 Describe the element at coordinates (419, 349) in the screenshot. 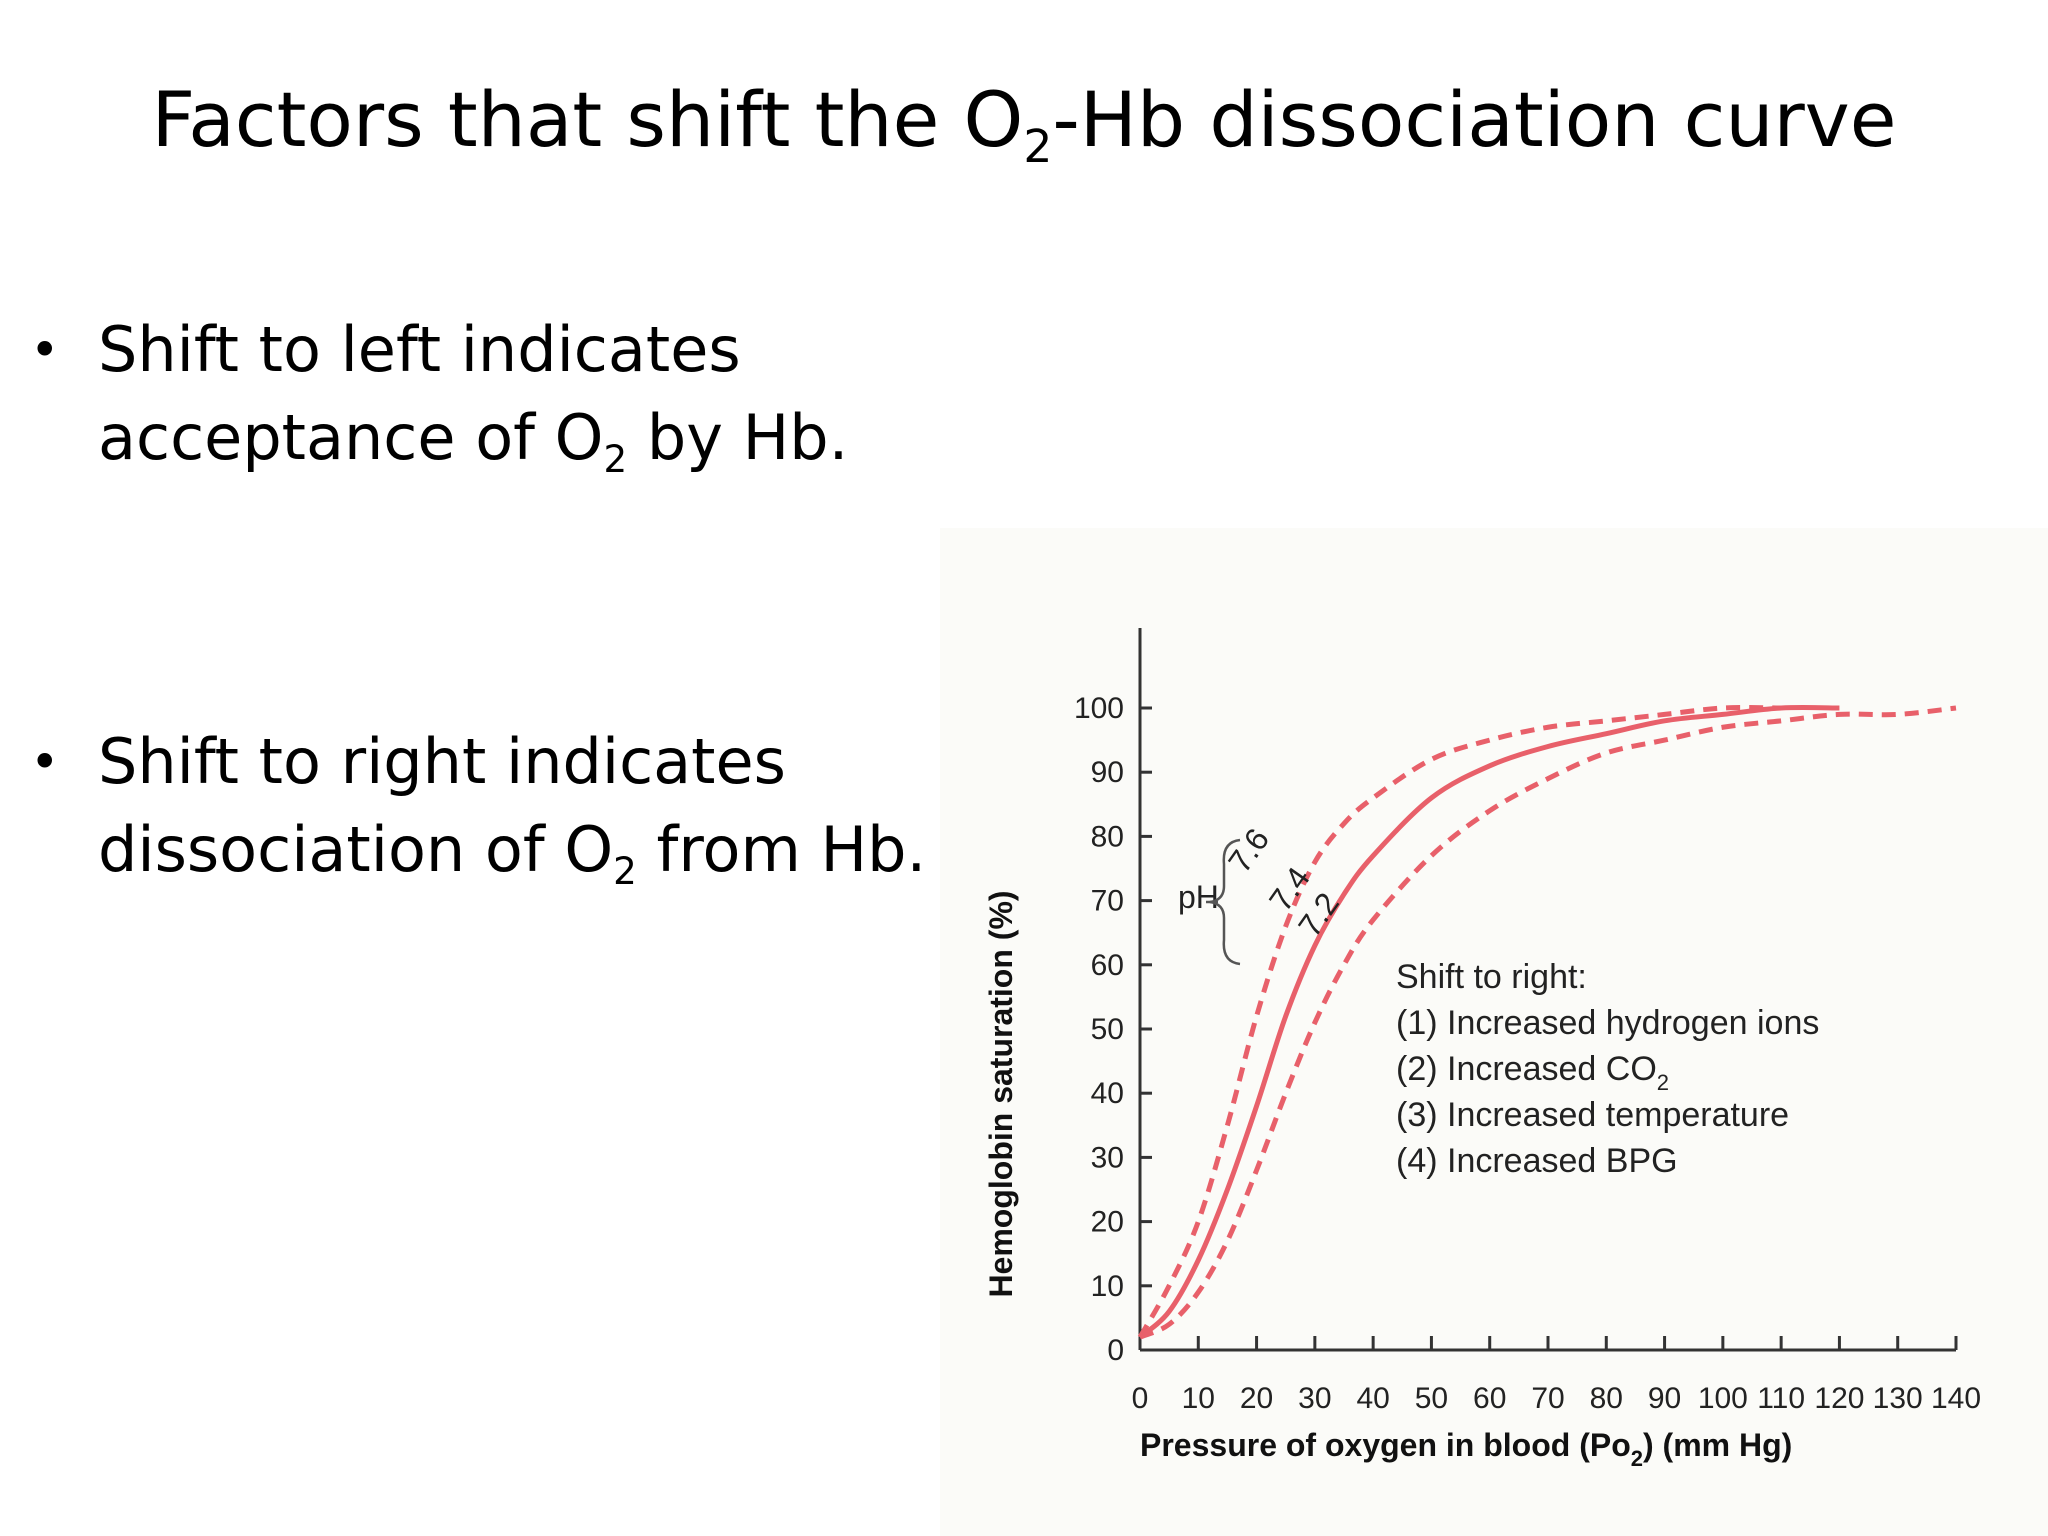

I see `bullet-line-1: Shift to left indicates` at that location.